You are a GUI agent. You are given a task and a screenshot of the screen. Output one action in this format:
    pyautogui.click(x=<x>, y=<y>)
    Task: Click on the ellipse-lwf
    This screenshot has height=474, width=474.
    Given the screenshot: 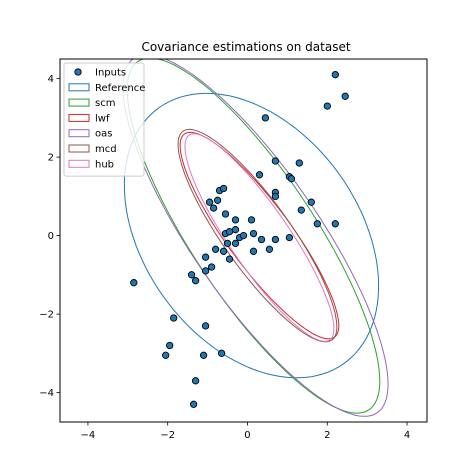 What is the action you would take?
    pyautogui.click(x=259, y=235)
    